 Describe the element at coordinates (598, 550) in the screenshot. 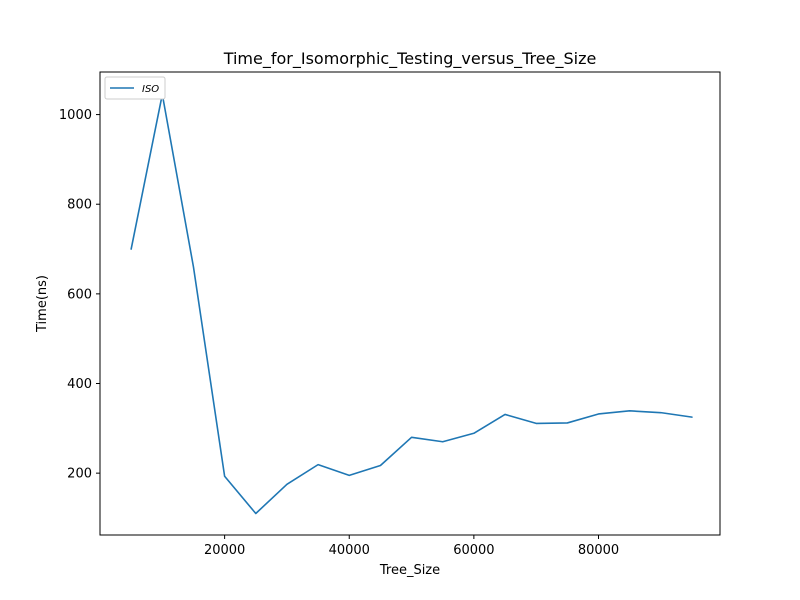

I see `x-tick-label: 80000` at that location.